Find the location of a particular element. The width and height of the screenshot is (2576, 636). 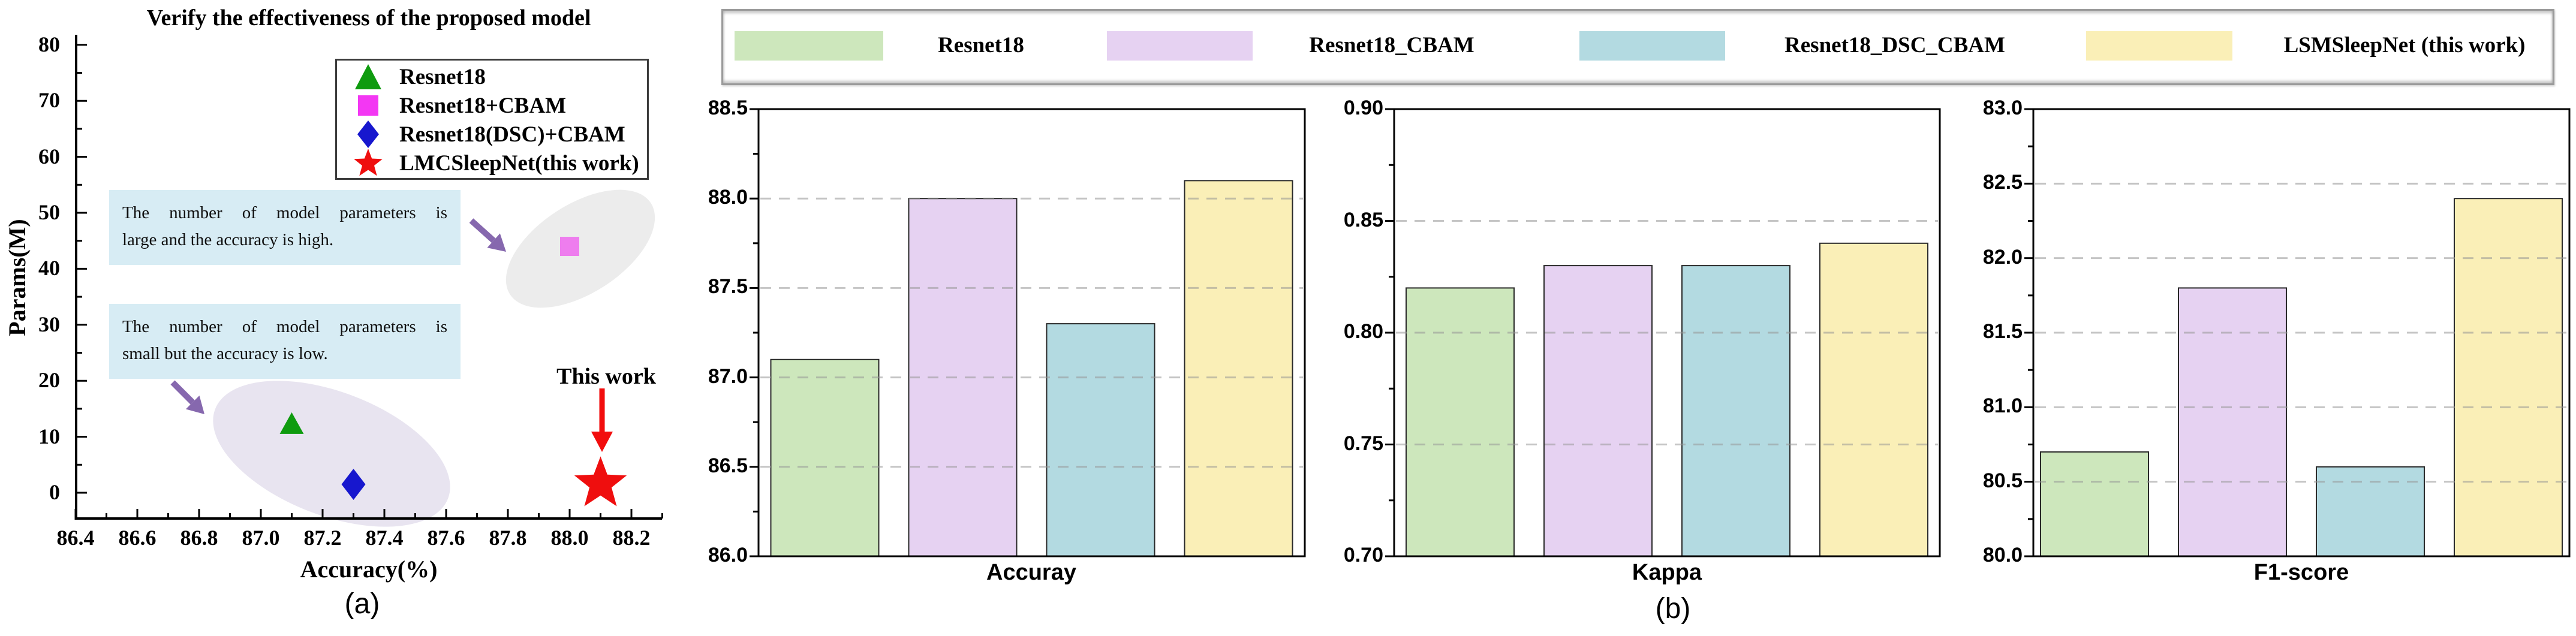

scatter-point-square is located at coordinates (569, 247).